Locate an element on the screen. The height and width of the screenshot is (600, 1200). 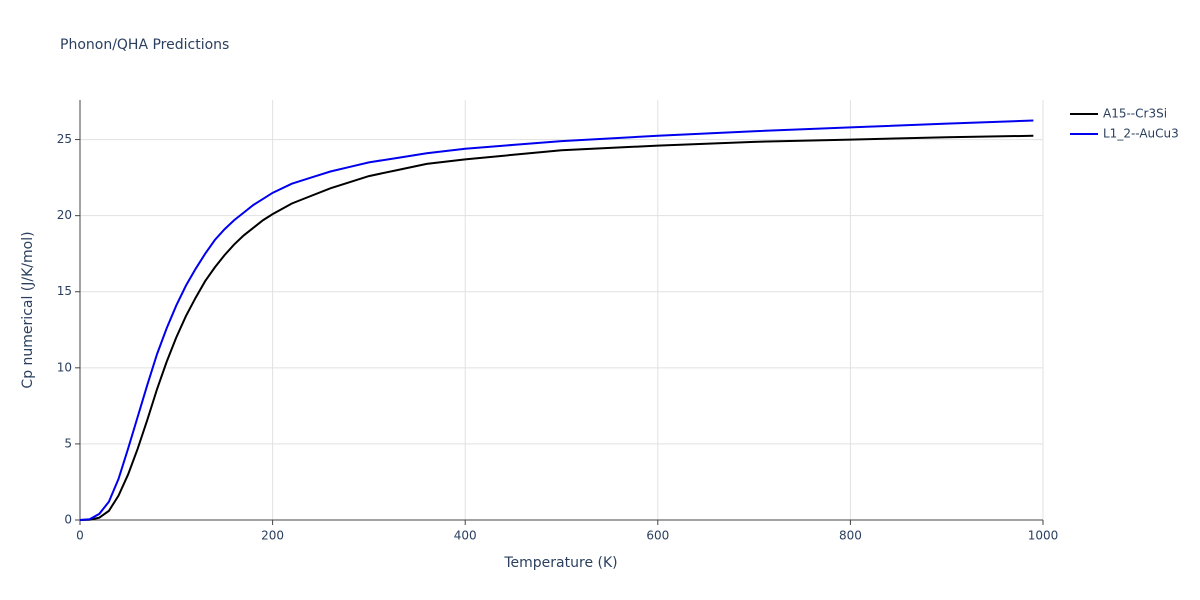
y-tick-label: 15 is located at coordinates (64, 291).